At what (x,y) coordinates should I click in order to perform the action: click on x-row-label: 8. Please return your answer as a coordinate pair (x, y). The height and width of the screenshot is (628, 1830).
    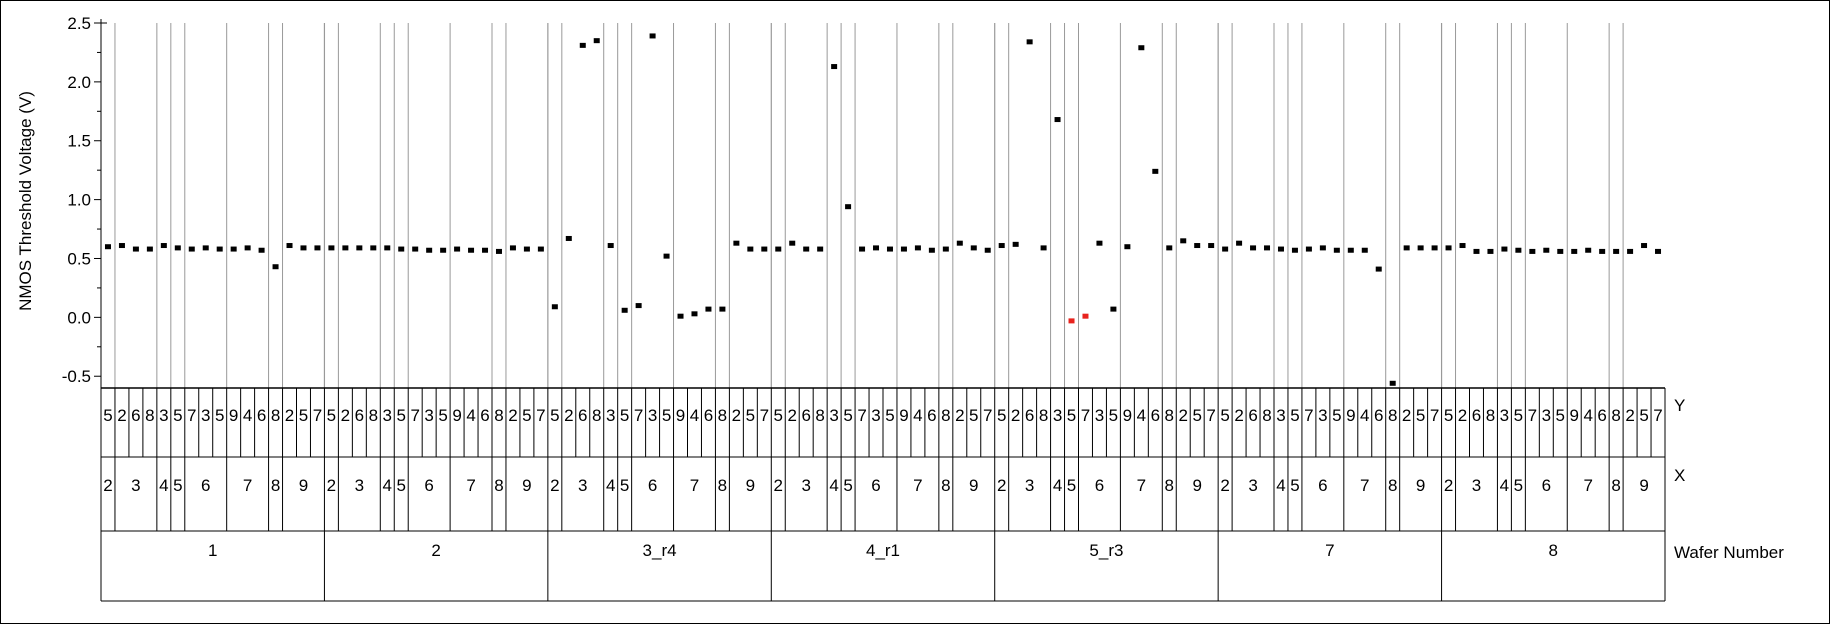
    Looking at the image, I should click on (722, 485).